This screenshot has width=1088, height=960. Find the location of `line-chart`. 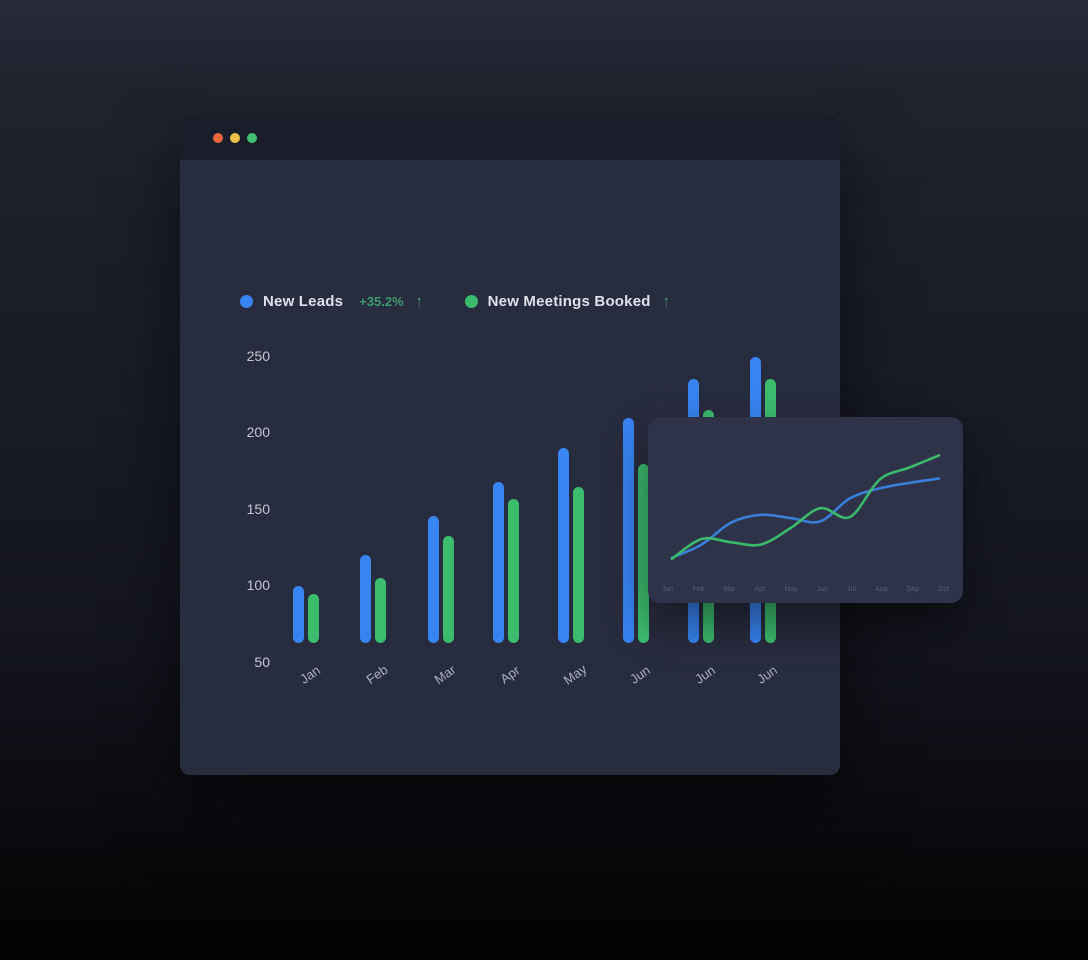

line-chart is located at coordinates (805, 503).